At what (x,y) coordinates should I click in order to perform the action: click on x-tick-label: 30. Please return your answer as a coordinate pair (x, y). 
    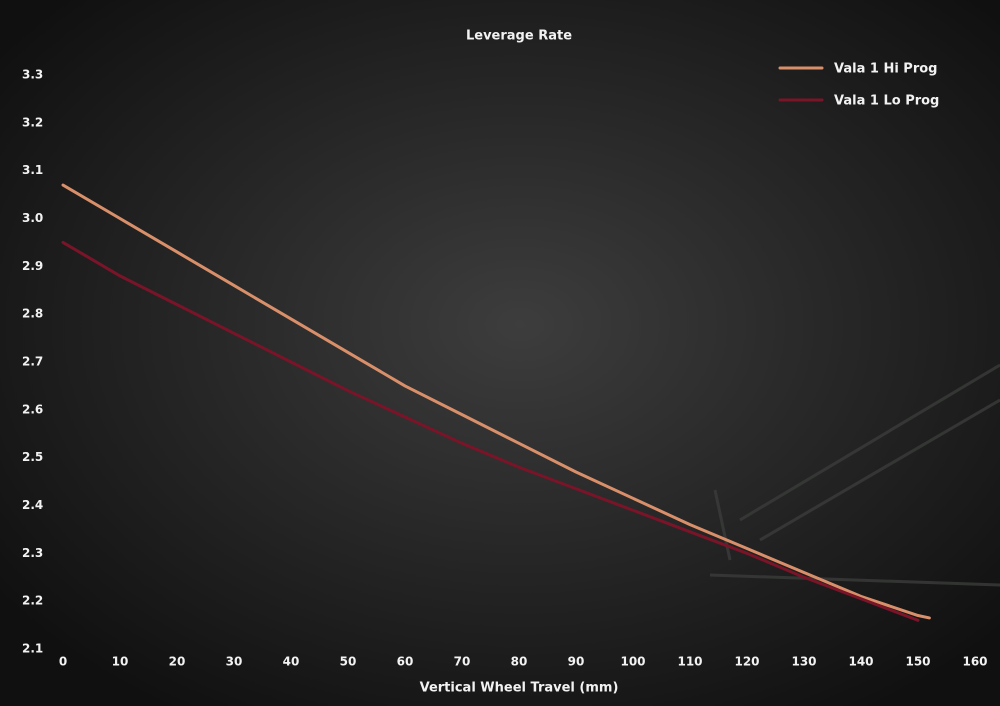
    Looking at the image, I should click on (234, 662).